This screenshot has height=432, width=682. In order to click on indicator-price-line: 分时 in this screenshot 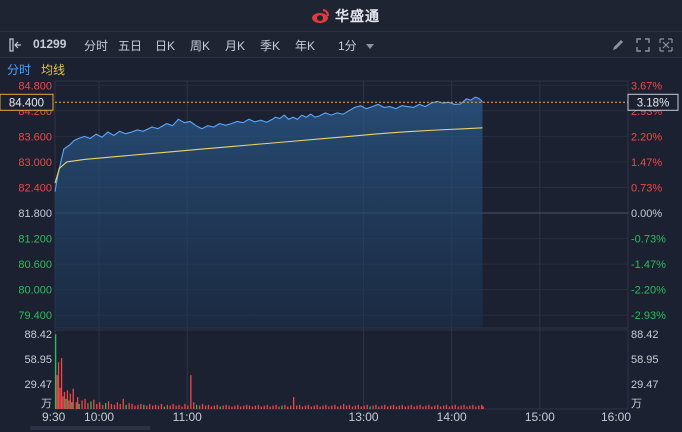, I will do `click(19, 70)`.